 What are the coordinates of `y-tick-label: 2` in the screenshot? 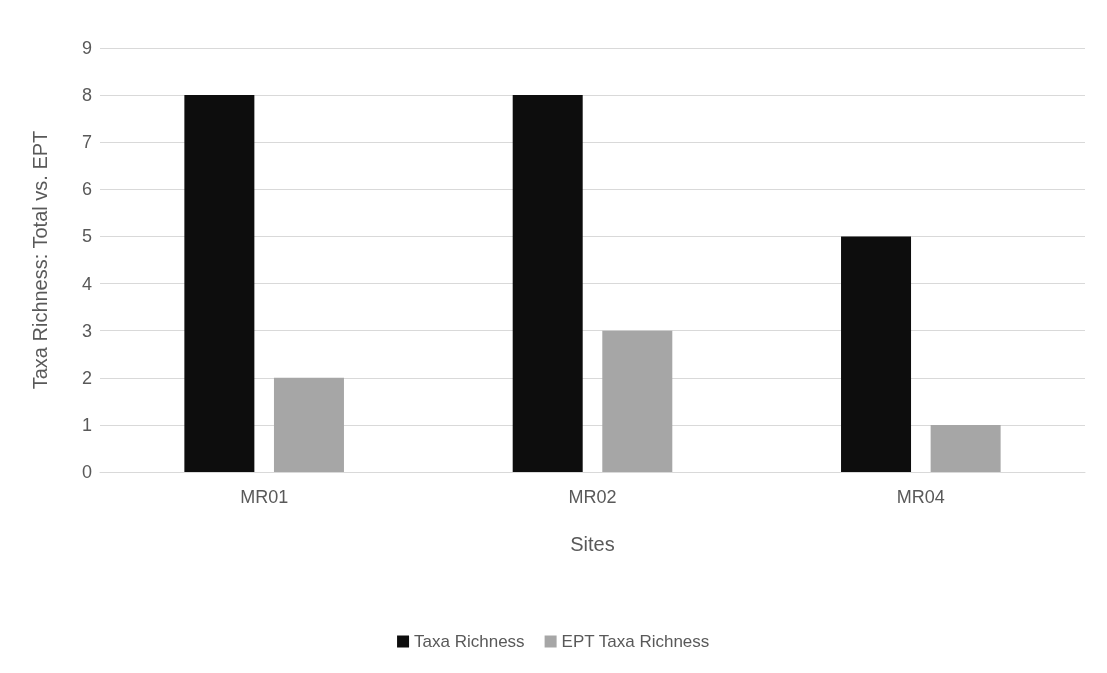 It's located at (86, 377).